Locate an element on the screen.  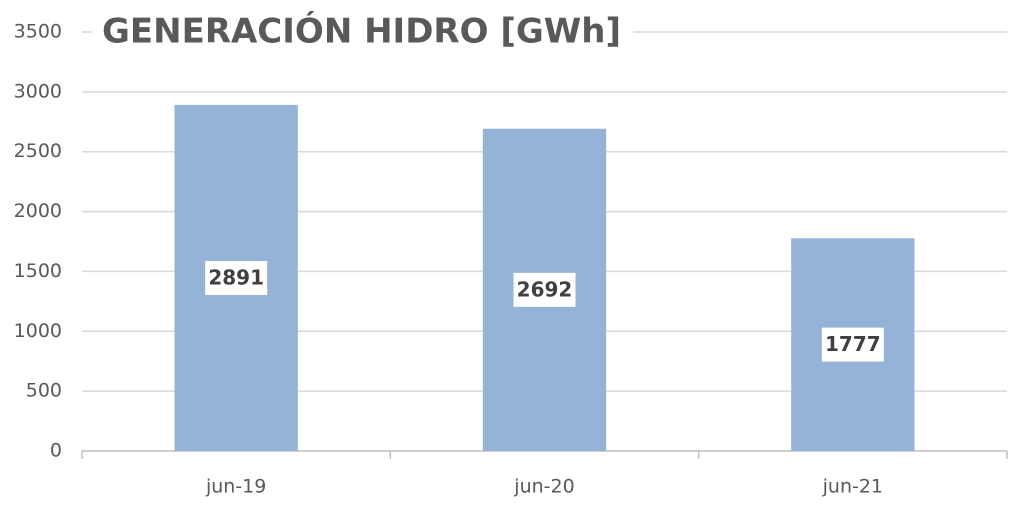
data-label: 1777 is located at coordinates (853, 344).